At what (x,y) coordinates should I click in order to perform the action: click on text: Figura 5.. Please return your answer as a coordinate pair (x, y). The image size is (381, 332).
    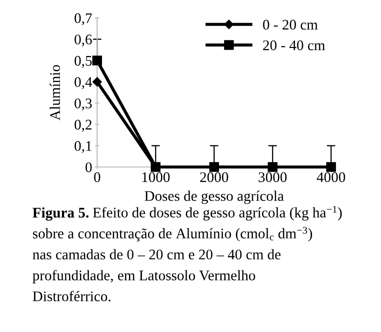
    Looking at the image, I should click on (60, 214).